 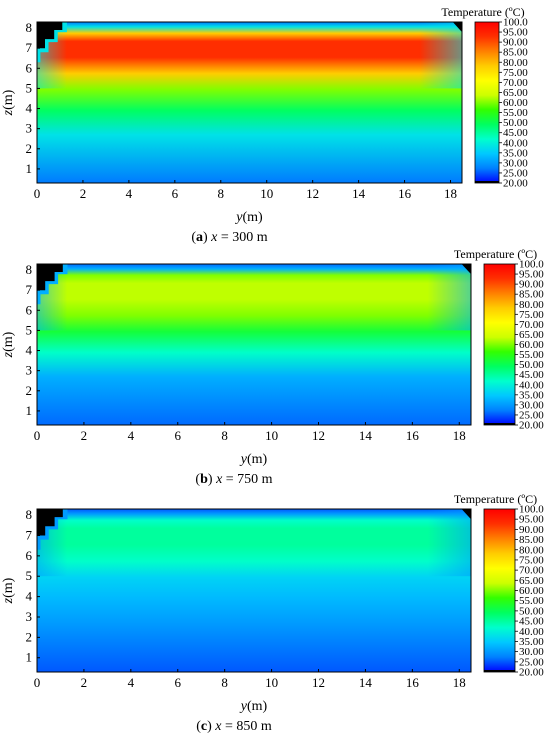 What do you see at coordinates (247, 479) in the screenshot?
I see `caption-rest: = 750 m` at bounding box center [247, 479].